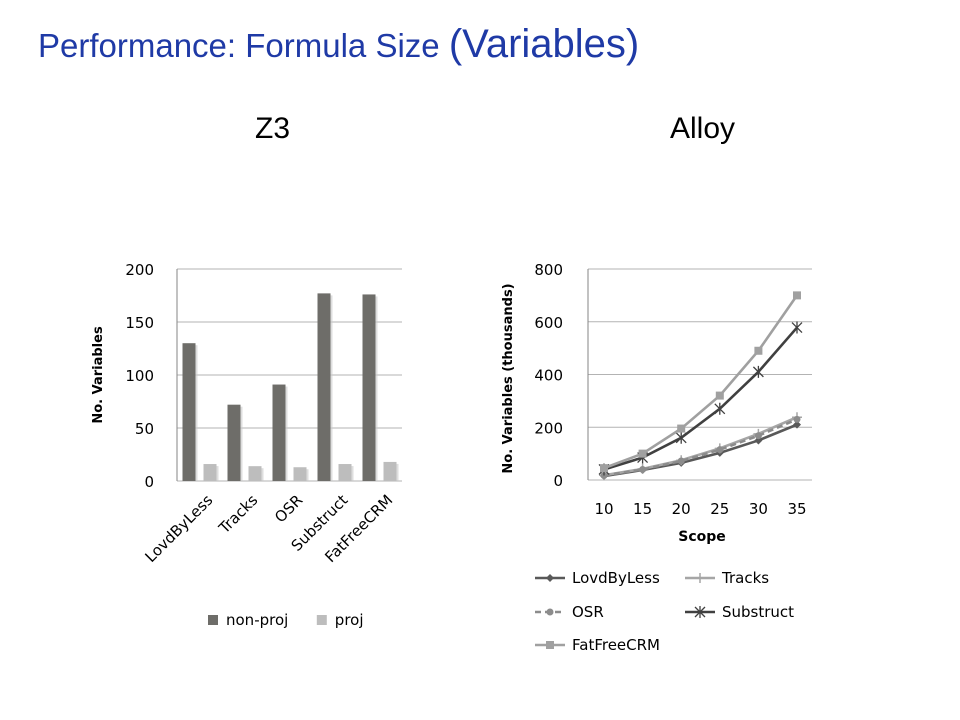 The height and width of the screenshot is (720, 960). What do you see at coordinates (243, 45) in the screenshot?
I see `slide-title-main: Performance: Formula Size` at bounding box center [243, 45].